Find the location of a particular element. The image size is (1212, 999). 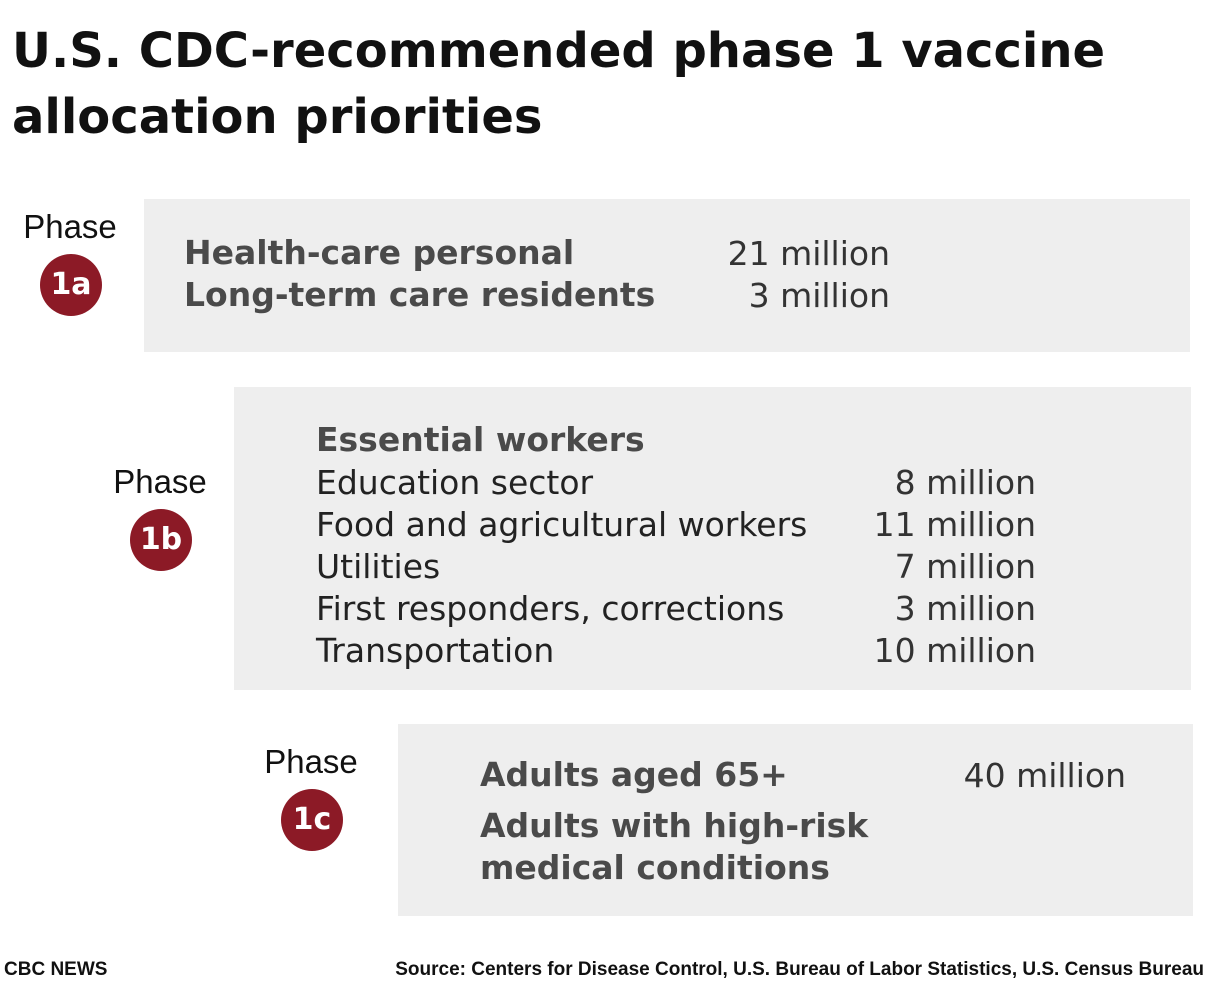

phase-1a-label: Phase is located at coordinates (70, 226).